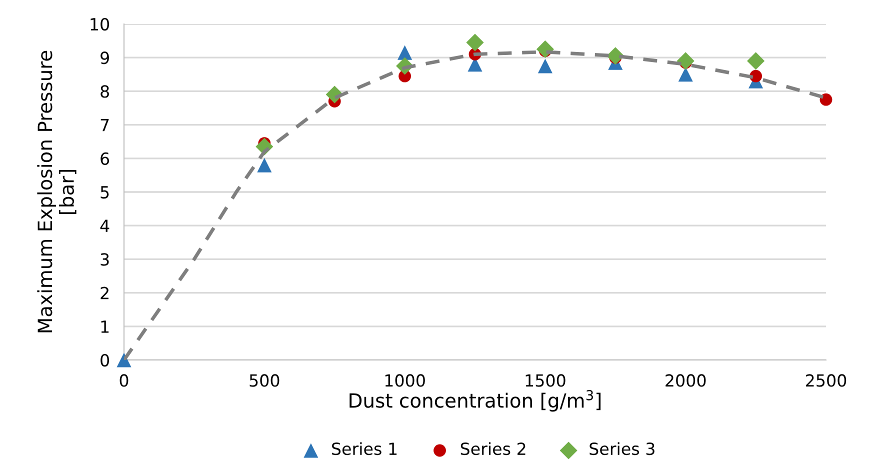 The width and height of the screenshot is (883, 472). Describe the element at coordinates (104, 259) in the screenshot. I see `y-tick-label: 3` at that location.